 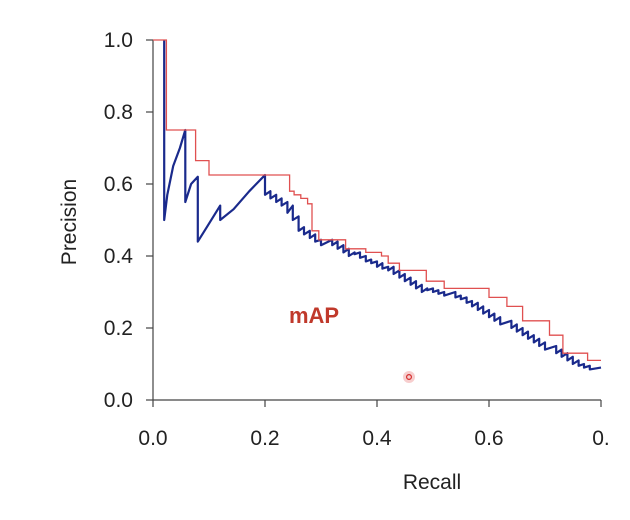 I want to click on x-tick-label: 0.0, so click(x=152, y=438).